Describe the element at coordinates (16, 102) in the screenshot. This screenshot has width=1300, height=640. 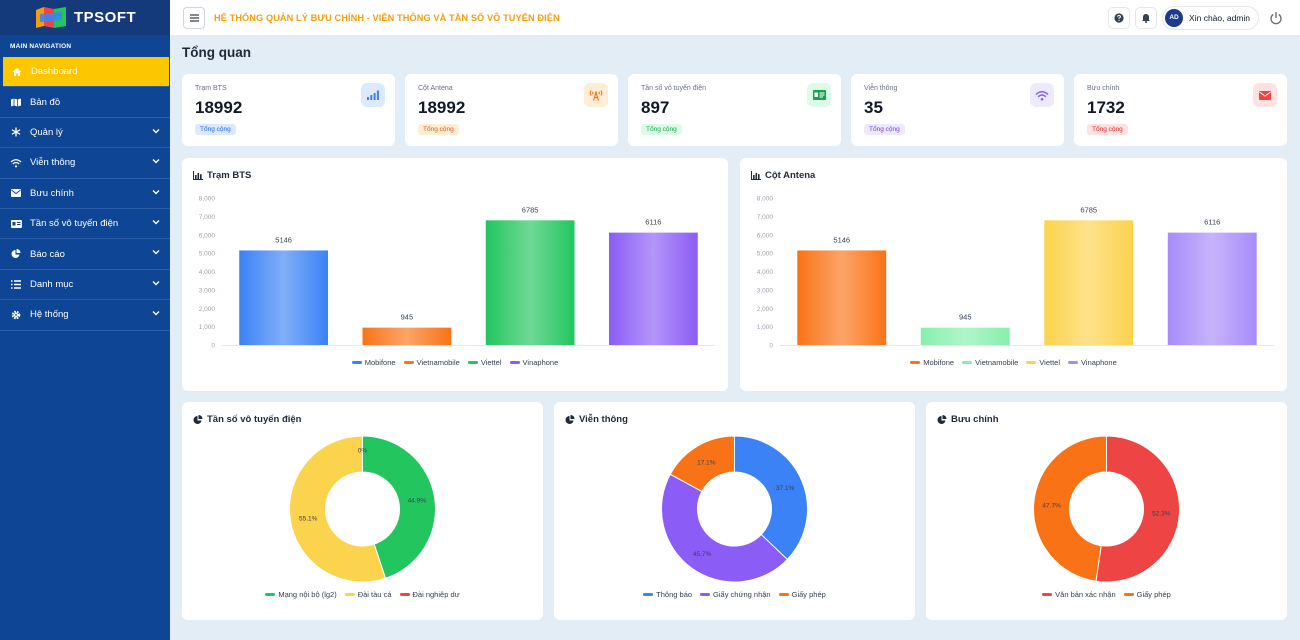
I see `map-icon` at that location.